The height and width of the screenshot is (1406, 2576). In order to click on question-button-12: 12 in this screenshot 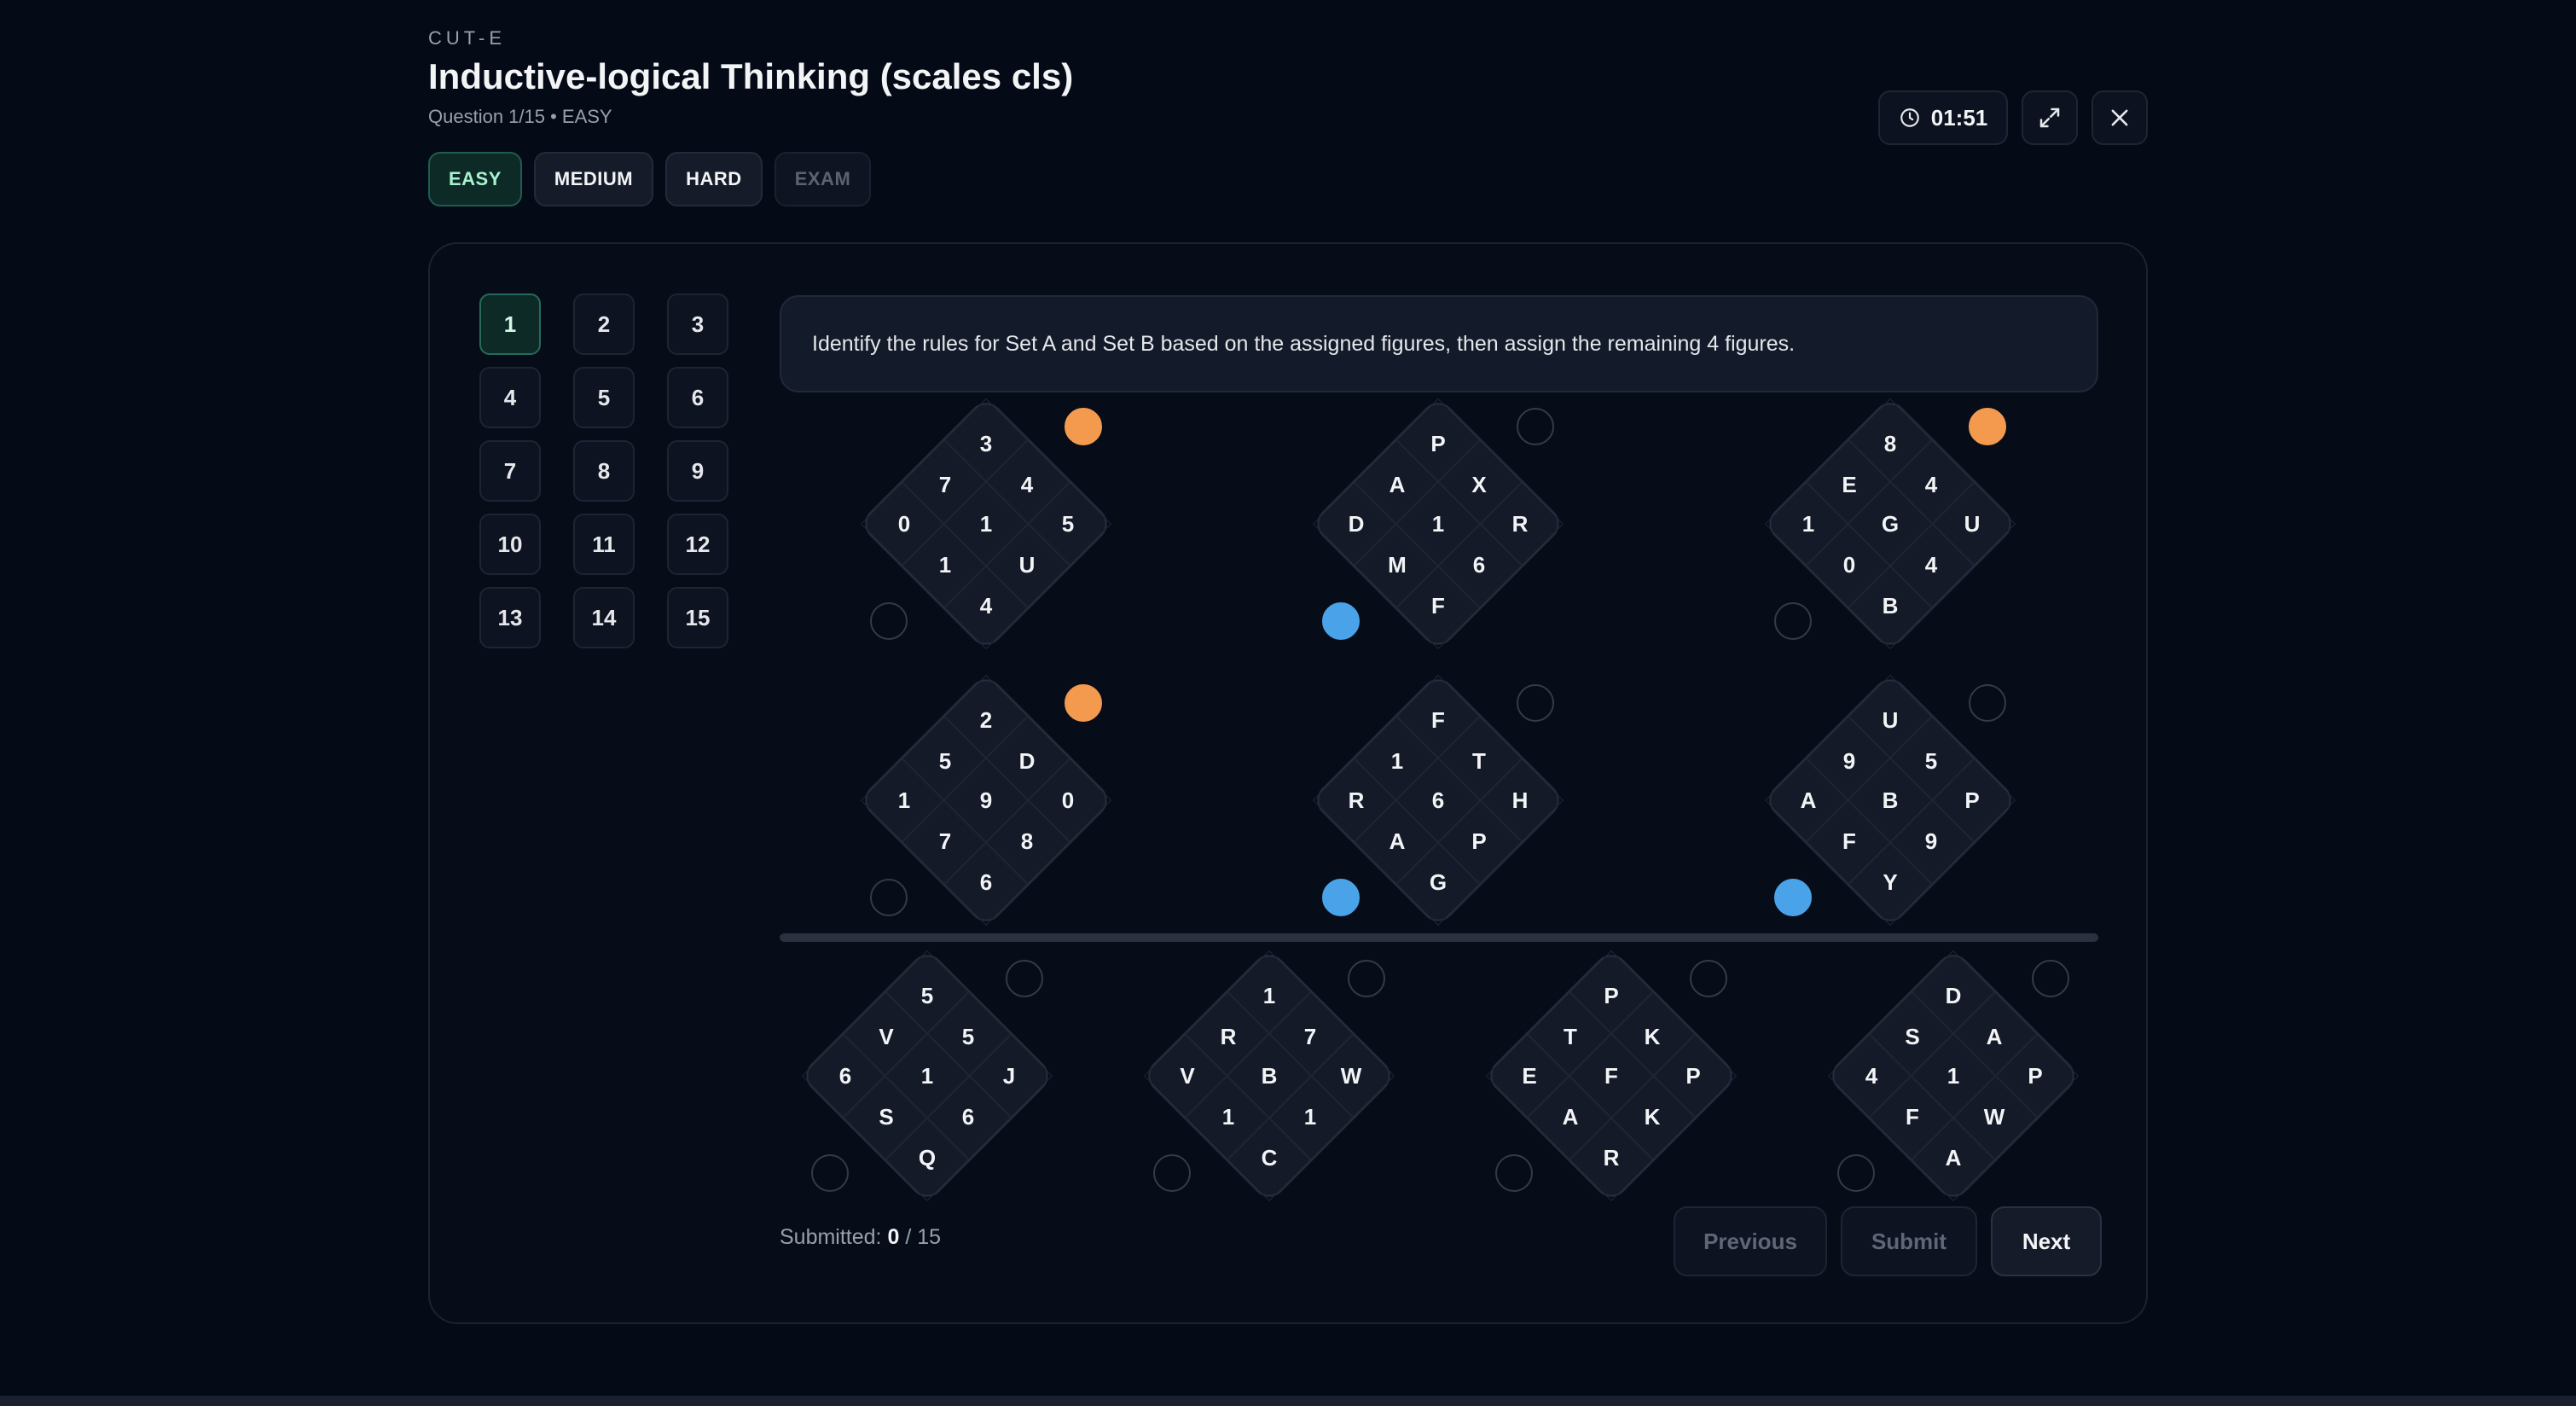, I will do `click(697, 544)`.